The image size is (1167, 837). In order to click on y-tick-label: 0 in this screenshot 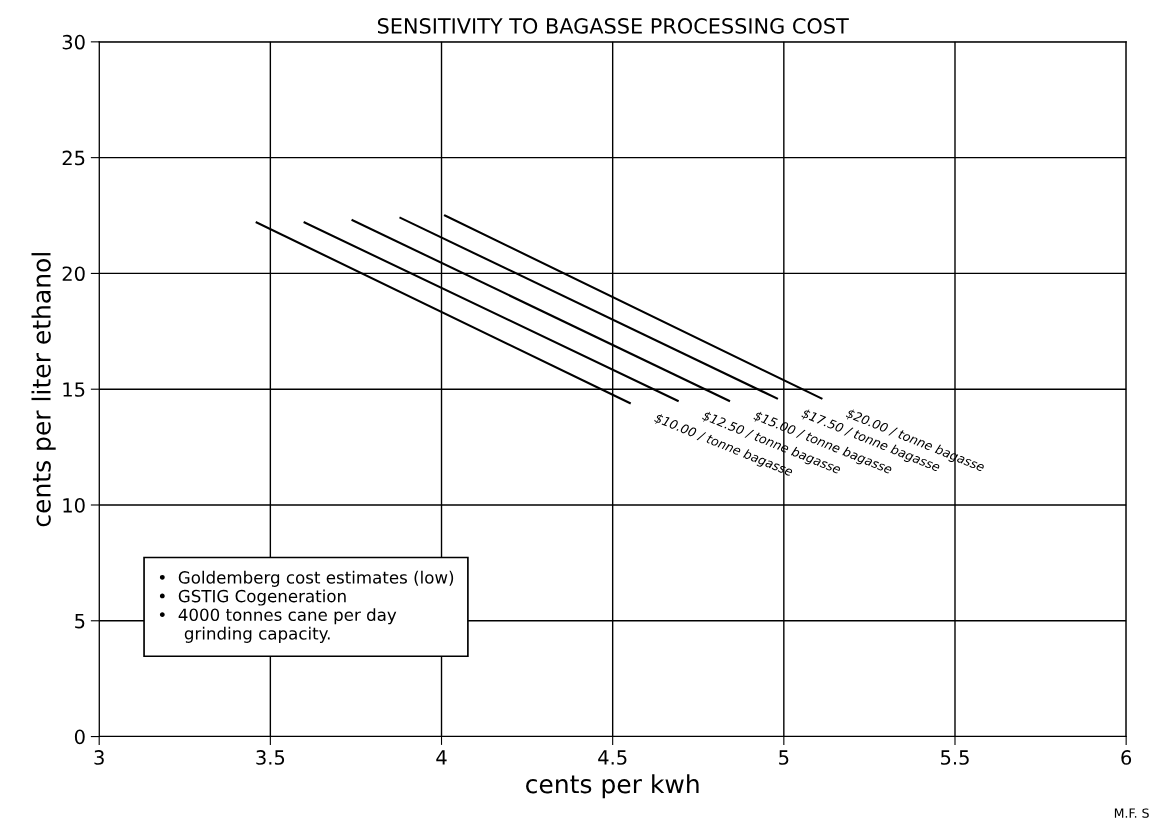, I will do `click(79, 737)`.